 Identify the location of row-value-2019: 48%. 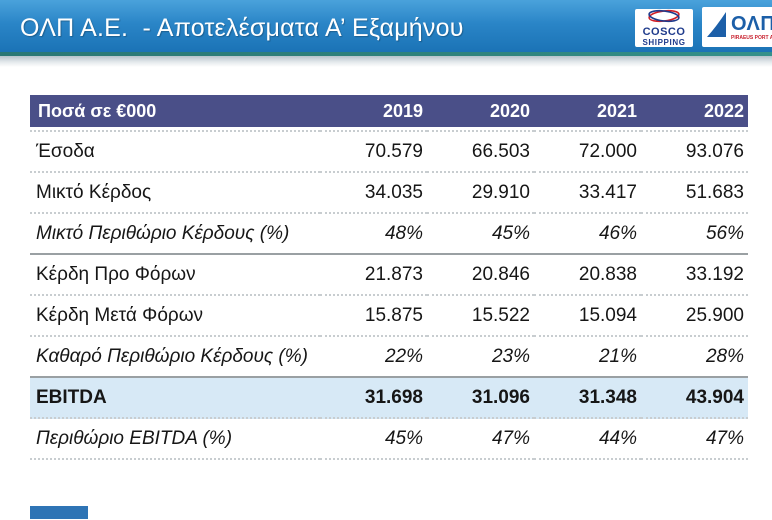
(373, 234).